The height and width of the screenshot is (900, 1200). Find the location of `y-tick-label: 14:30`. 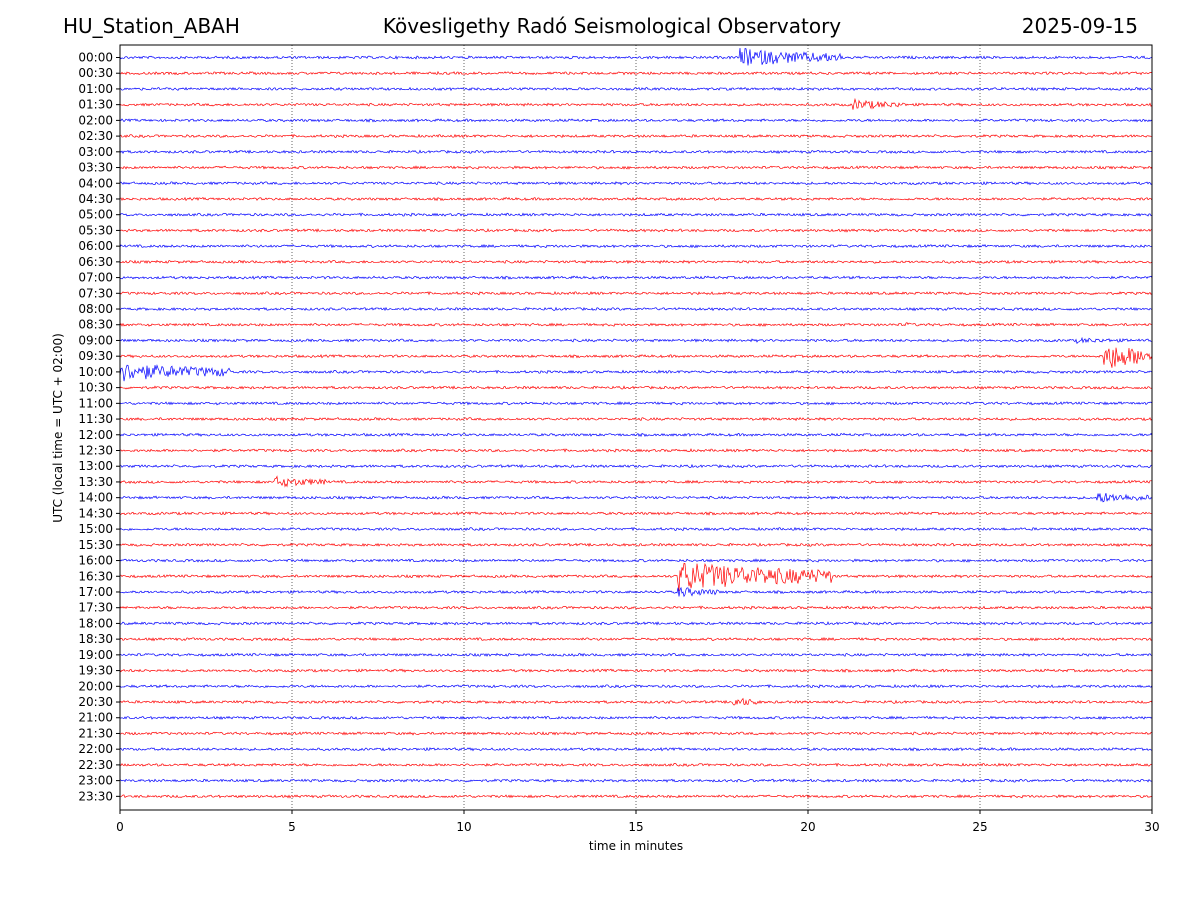

y-tick-label: 14:30 is located at coordinates (95, 513).